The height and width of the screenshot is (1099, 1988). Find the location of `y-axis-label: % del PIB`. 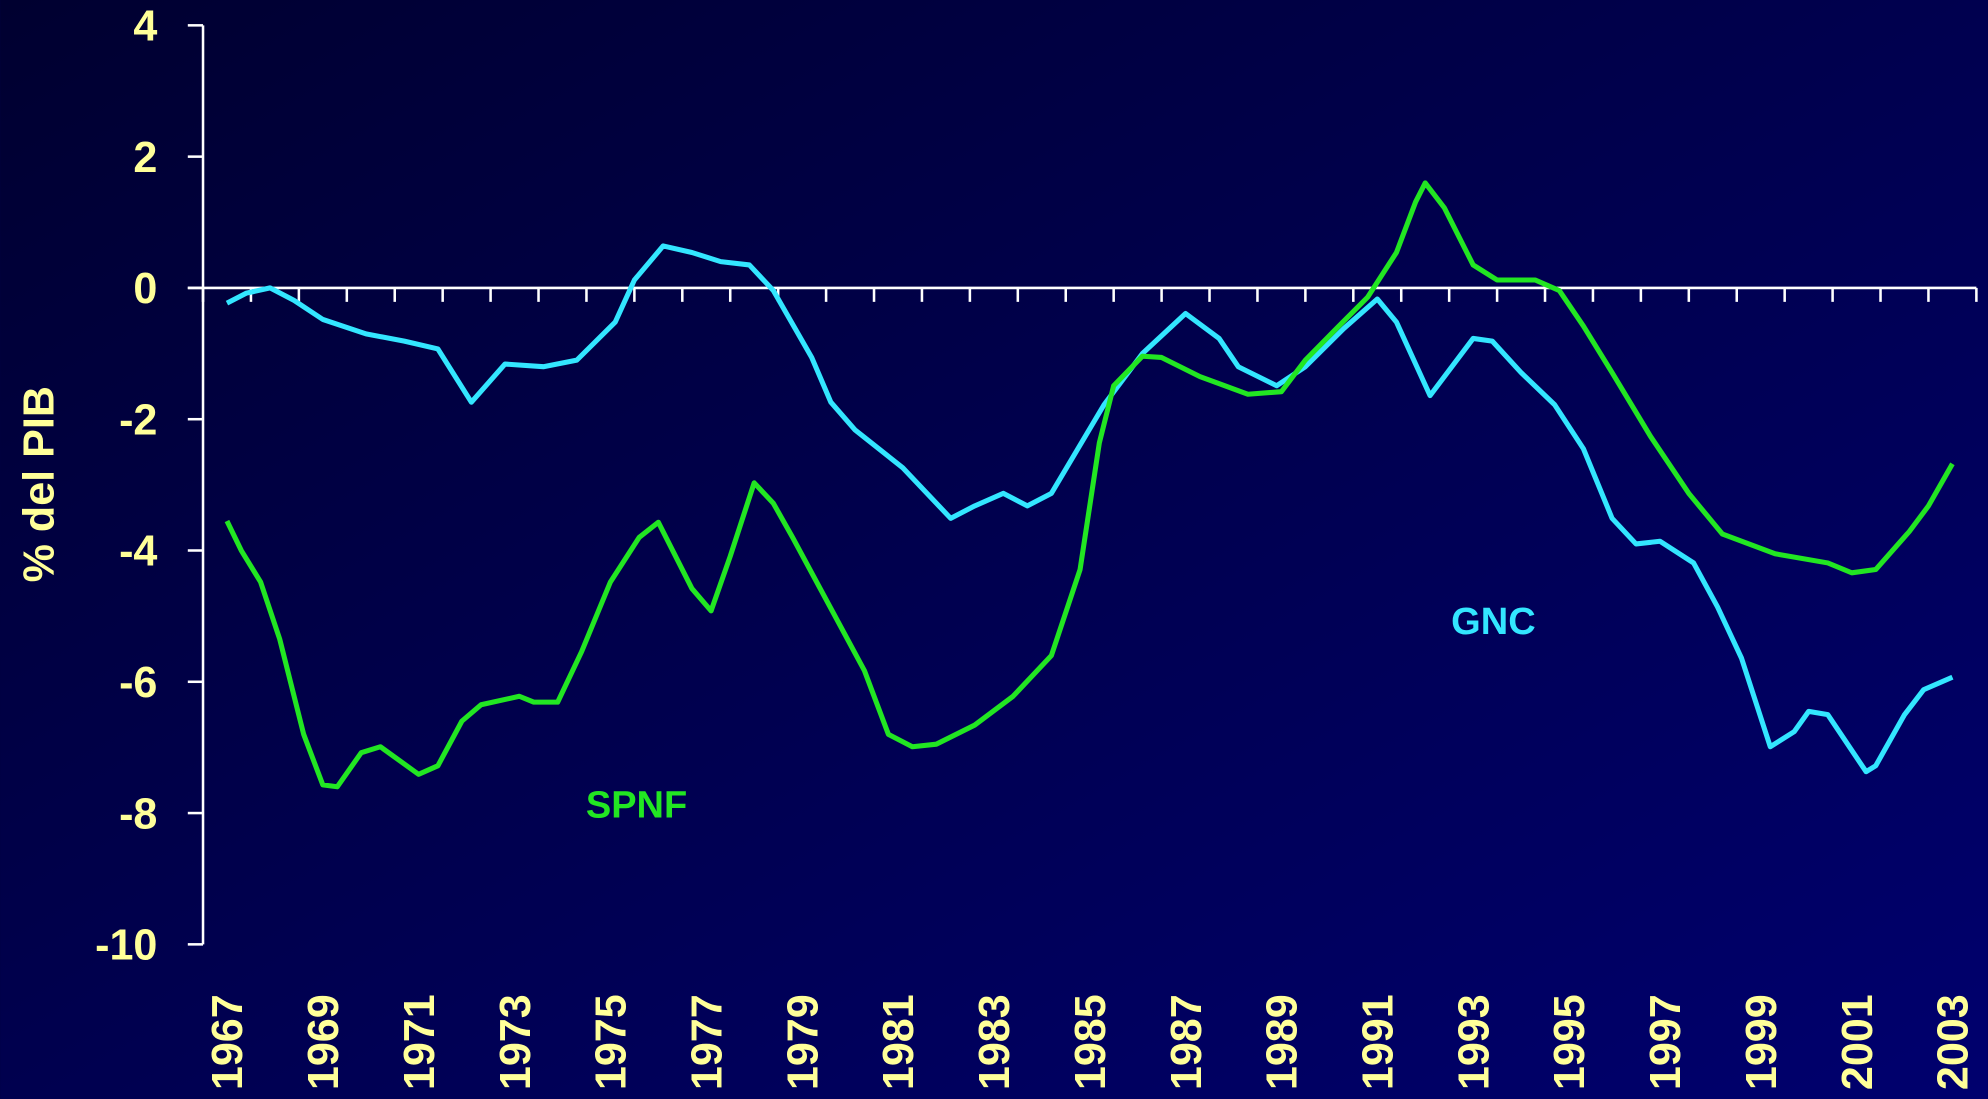

y-axis-label: % del PIB is located at coordinates (39, 484).